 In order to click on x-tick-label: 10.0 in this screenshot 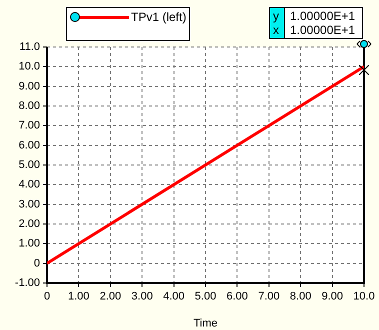, I will do `click(364, 296)`.